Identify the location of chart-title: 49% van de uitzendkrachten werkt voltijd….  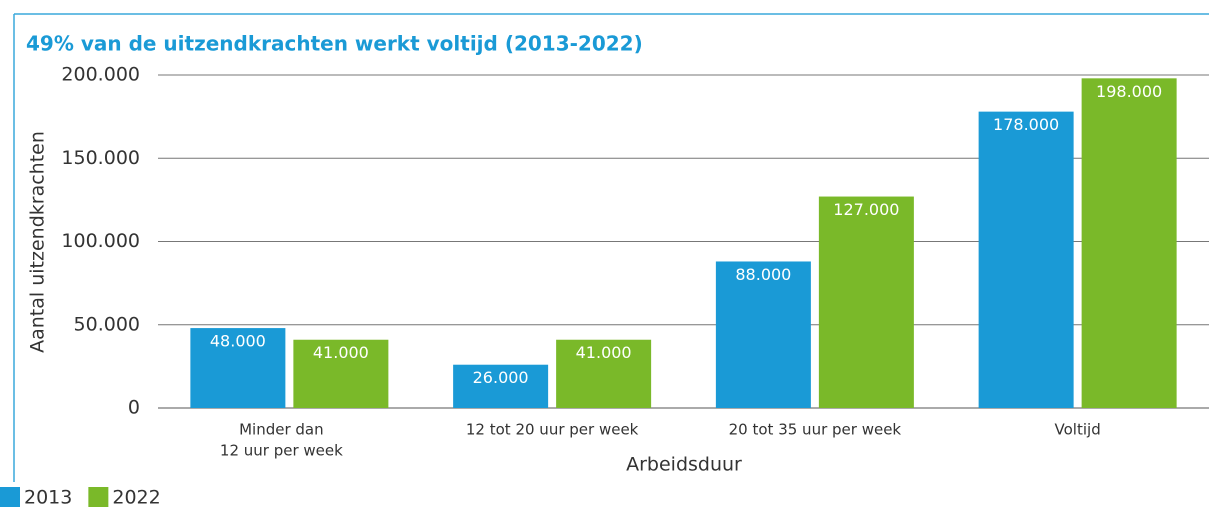
(334, 44).